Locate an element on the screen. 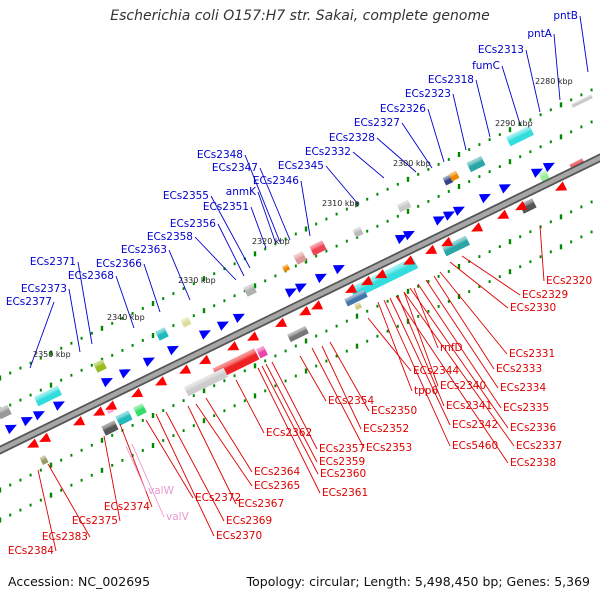 Image resolution: width=600 pixels, height=600 pixels. gene-label-ecs2342: ECs2342 is located at coordinates (475, 425).